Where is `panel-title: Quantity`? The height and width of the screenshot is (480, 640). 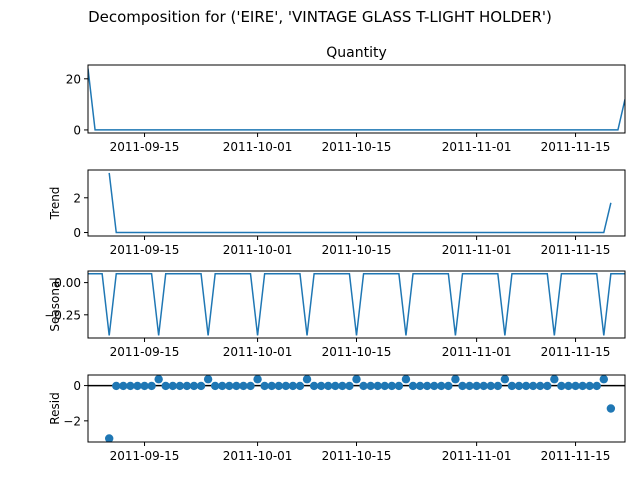 panel-title: Quantity is located at coordinates (356, 53).